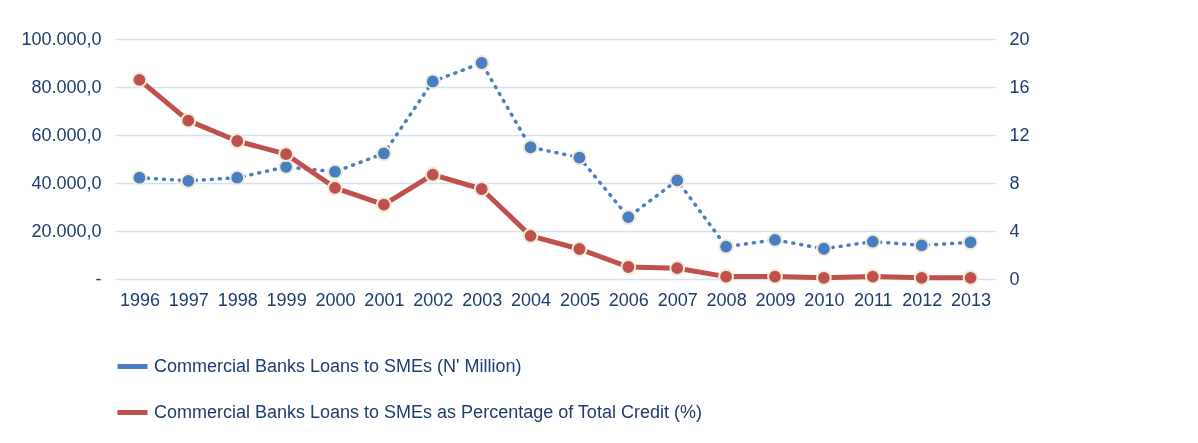  What do you see at coordinates (1014, 182) in the screenshot?
I see `y2-tick-label: 8` at bounding box center [1014, 182].